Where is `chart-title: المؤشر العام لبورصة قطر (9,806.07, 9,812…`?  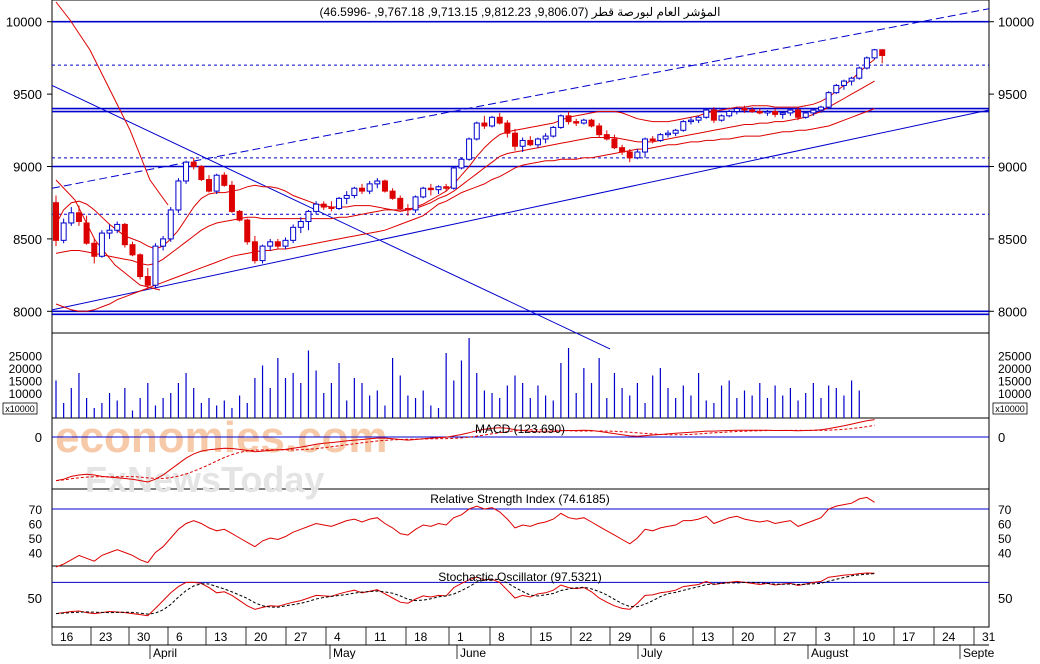
chart-title: المؤشر العام لبورصة قطر (9,806.07, 9,812… is located at coordinates (519, 12).